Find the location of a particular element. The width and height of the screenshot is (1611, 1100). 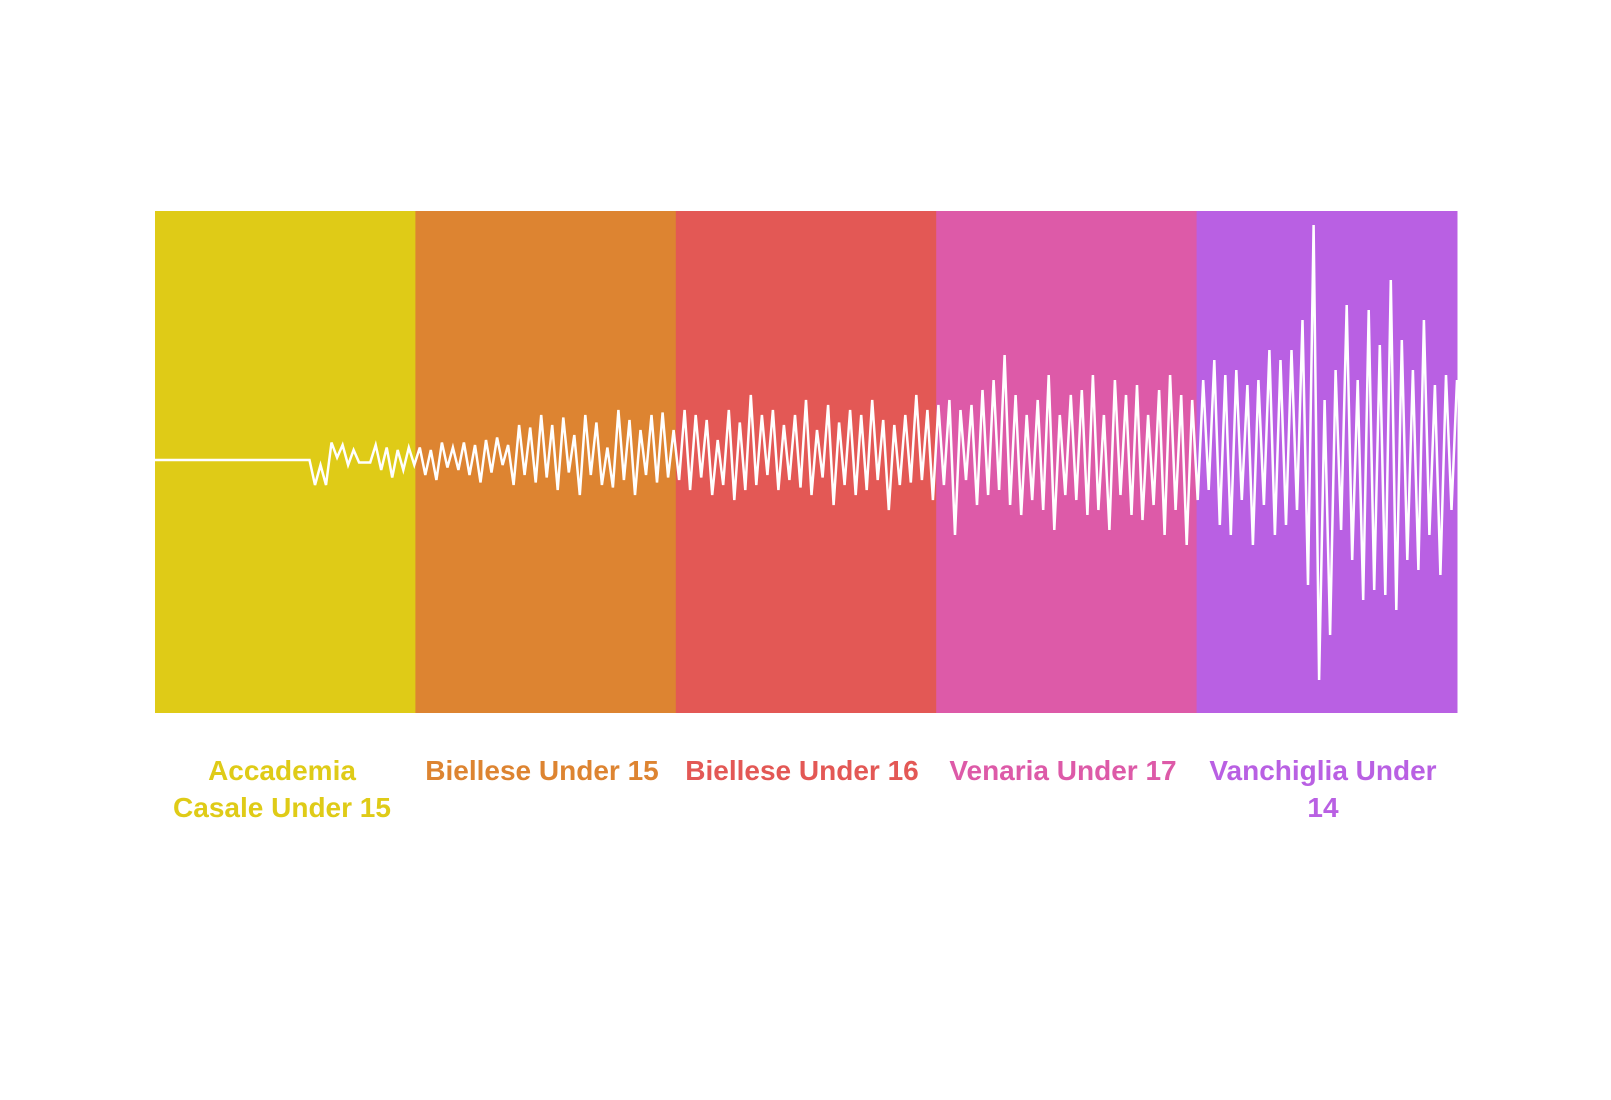

segment-label-vanchiglia-u14: Vanchiglia Under 14 is located at coordinates (1323, 789).